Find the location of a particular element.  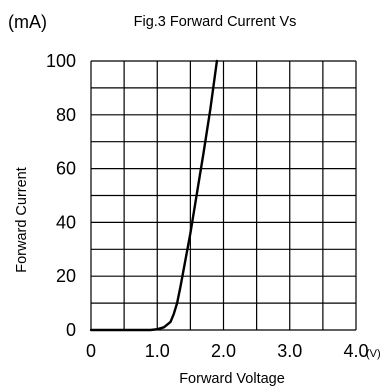

x-tick-label: 3.0 is located at coordinates (289, 351).